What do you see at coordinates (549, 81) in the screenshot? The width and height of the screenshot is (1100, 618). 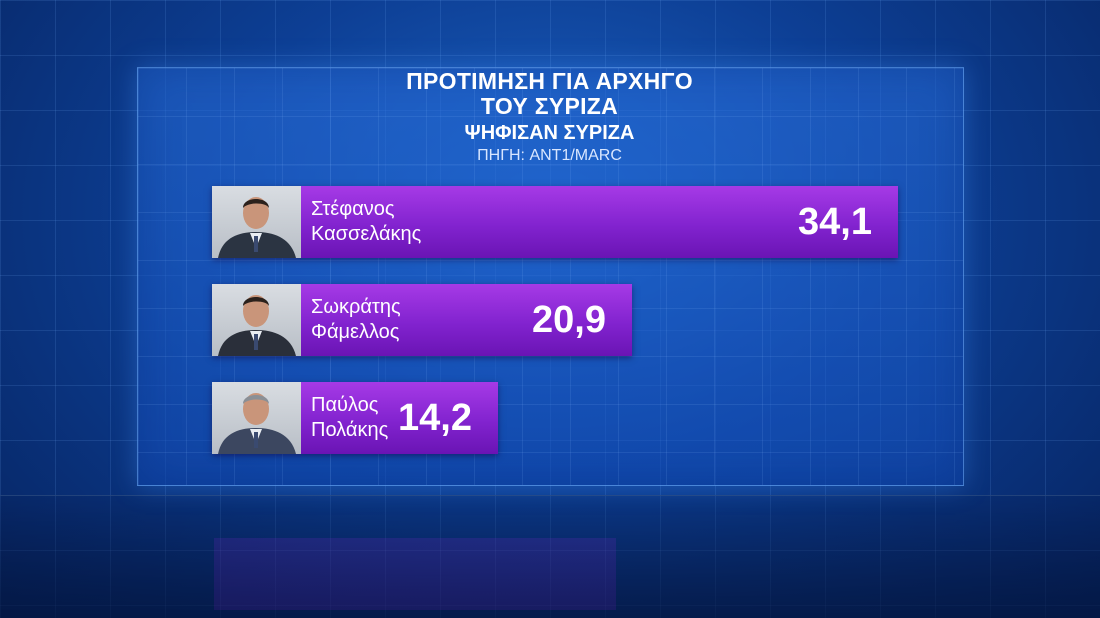 I see `chart-title-line1: ΠΡΟΤΙΜΗΣΗ ΓΙΑ ΑΡΧΗΓΟ` at bounding box center [549, 81].